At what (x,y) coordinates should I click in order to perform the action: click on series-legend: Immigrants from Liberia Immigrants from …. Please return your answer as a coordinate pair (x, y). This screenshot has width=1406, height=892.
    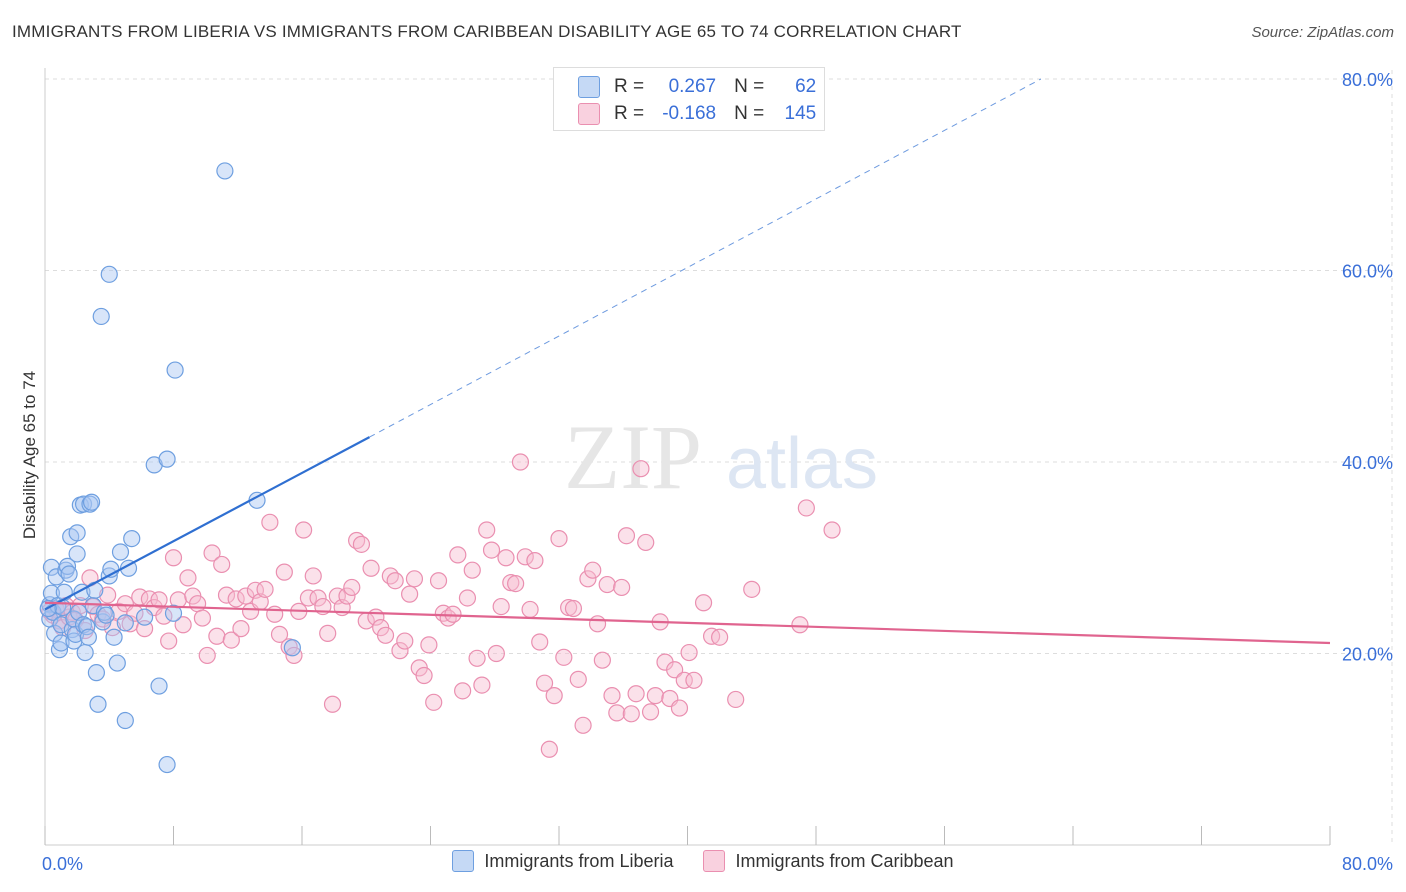
    Looking at the image, I should click on (703, 861).